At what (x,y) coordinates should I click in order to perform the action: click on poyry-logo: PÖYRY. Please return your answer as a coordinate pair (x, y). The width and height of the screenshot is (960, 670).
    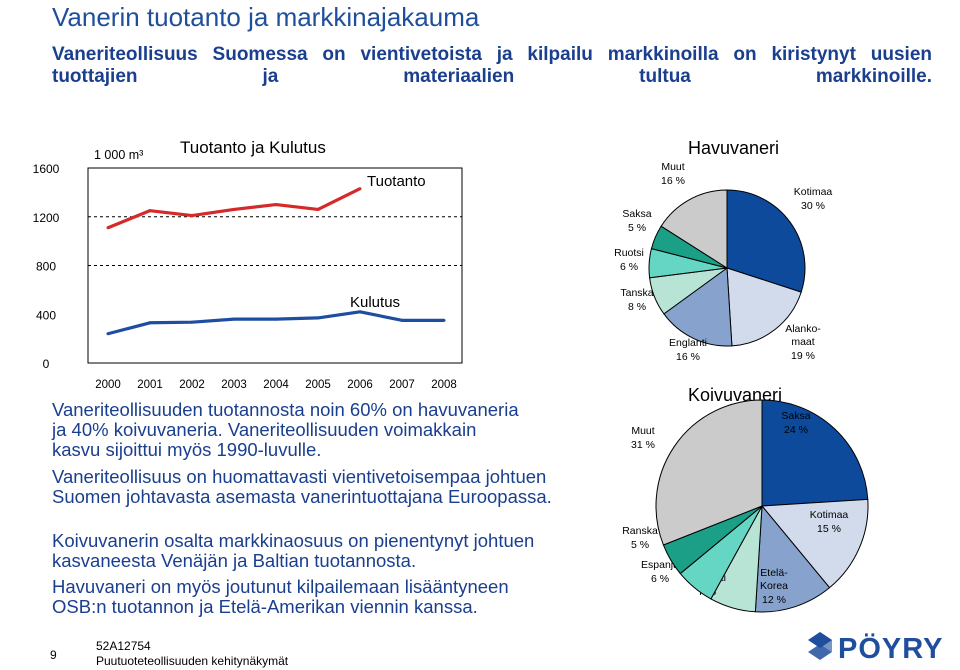
    Looking at the image, I should click on (875, 648).